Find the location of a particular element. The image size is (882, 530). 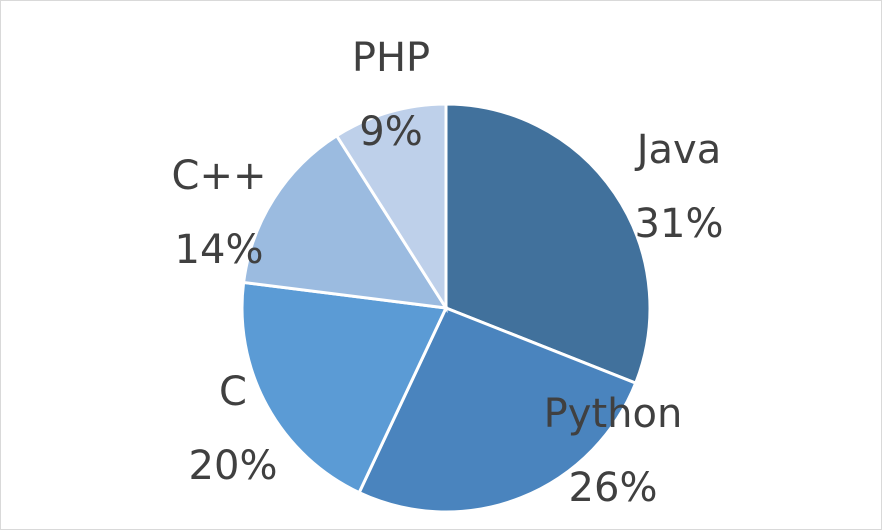

slice-label-python: Python is located at coordinates (613, 414).